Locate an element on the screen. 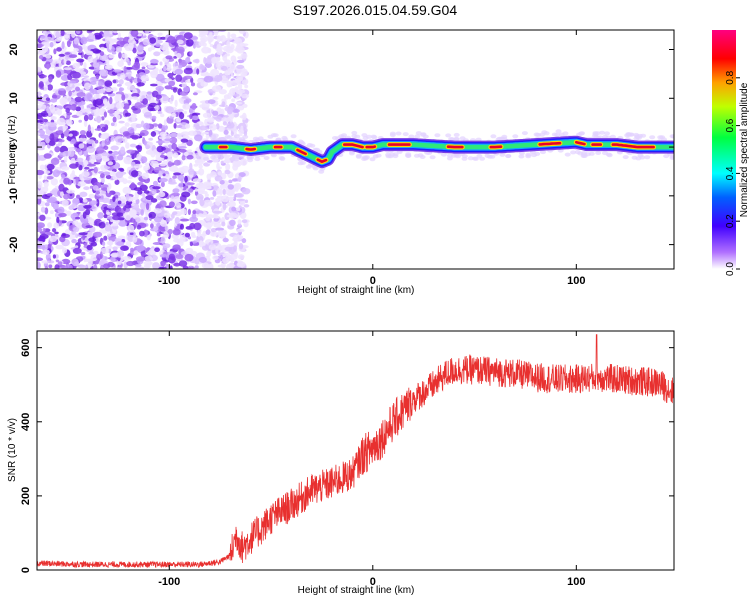 This screenshot has width=750, height=600. colorbar-tick-label: 0.8 is located at coordinates (730, 77).